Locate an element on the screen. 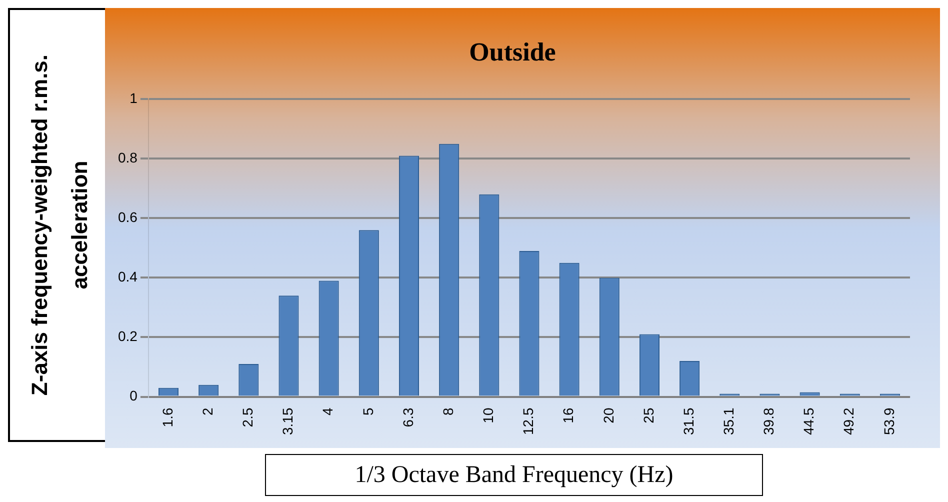  y-tick-label: 0.4 is located at coordinates (128, 276).